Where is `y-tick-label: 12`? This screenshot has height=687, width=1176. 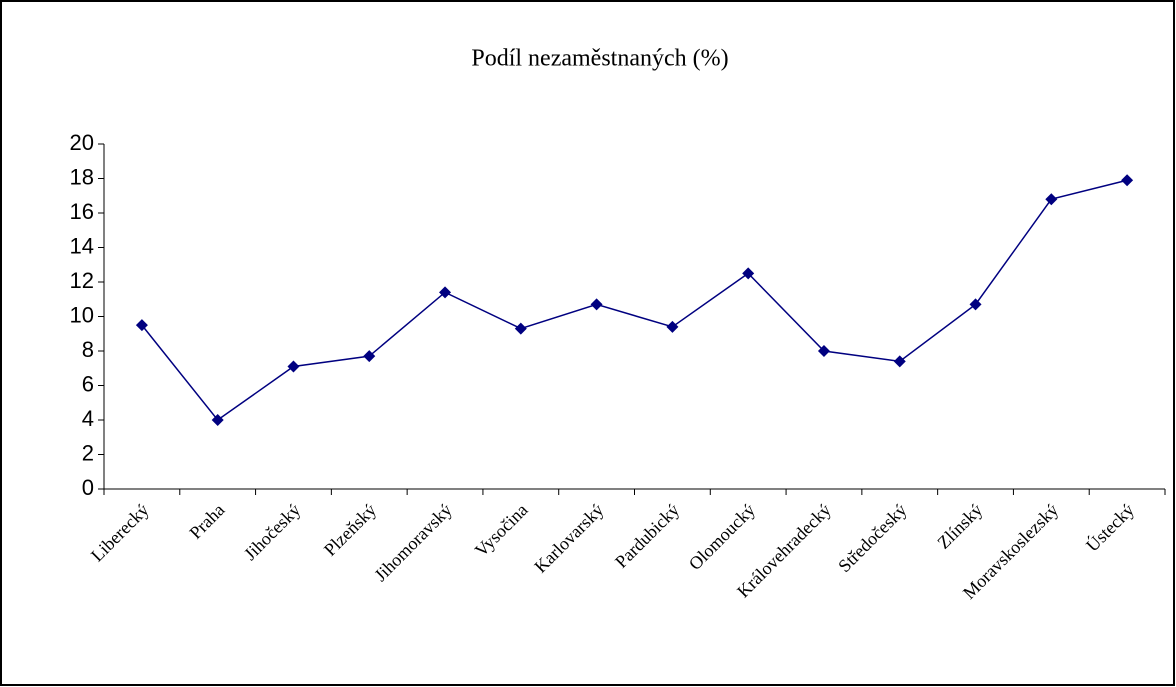 y-tick-label: 12 is located at coordinates (82, 280).